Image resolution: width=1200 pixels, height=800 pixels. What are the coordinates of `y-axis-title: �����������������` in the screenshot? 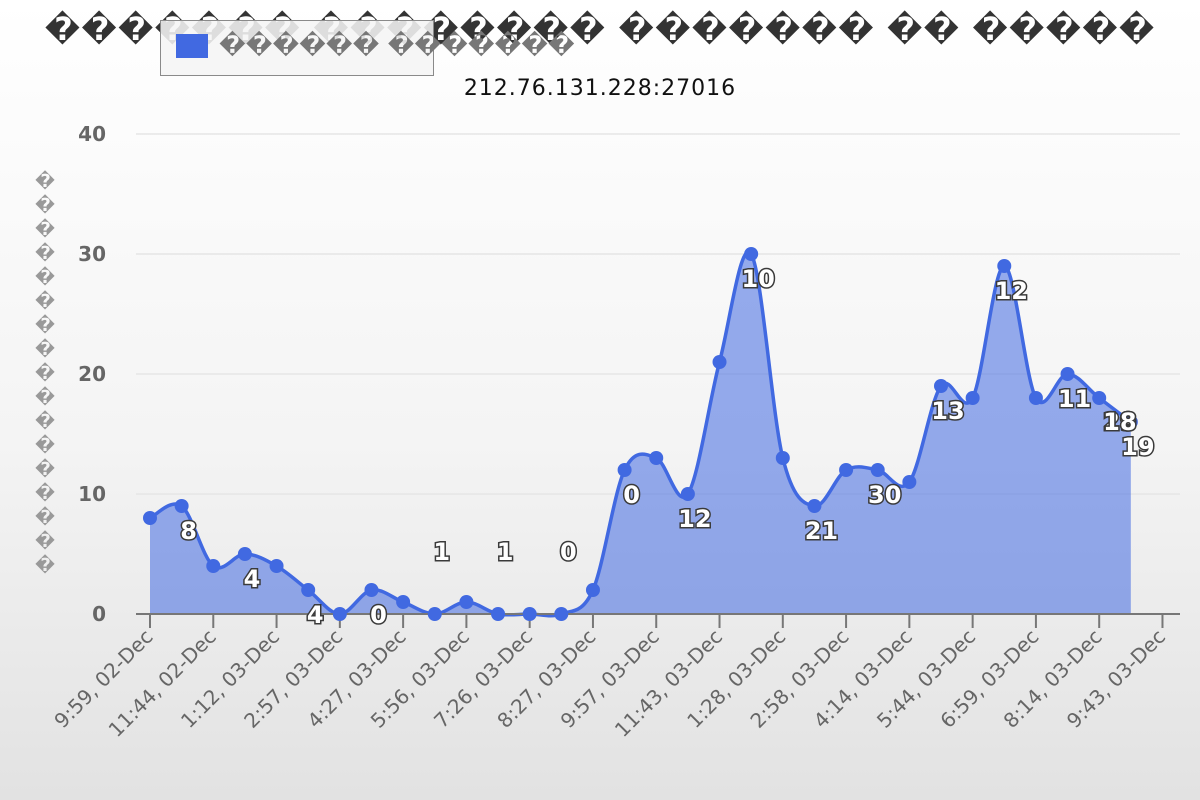 It's located at (45, 373).